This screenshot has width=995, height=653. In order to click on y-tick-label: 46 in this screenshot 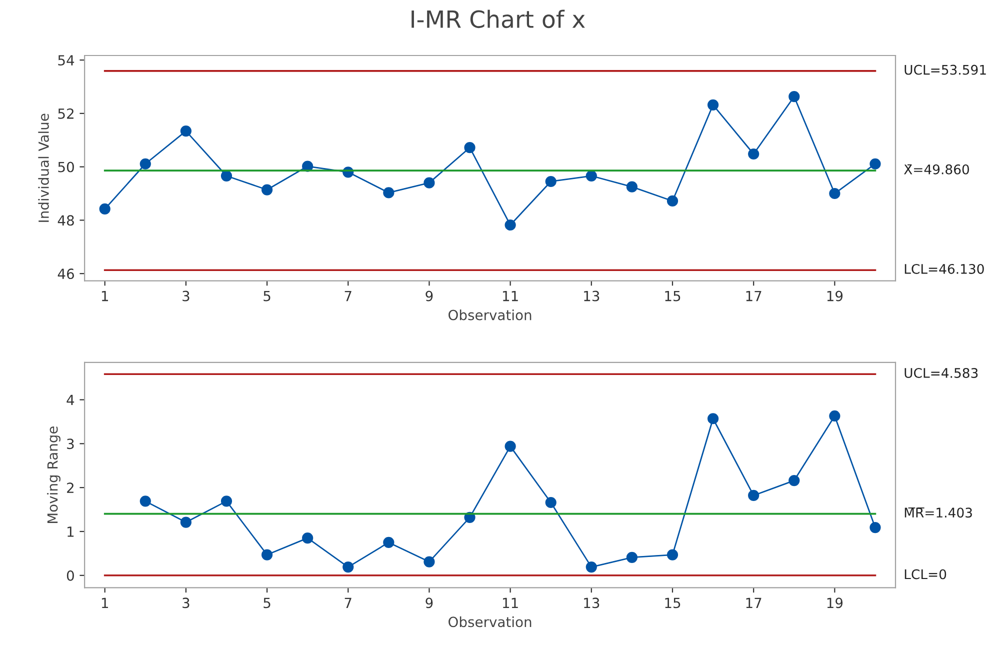, I will do `click(66, 274)`.